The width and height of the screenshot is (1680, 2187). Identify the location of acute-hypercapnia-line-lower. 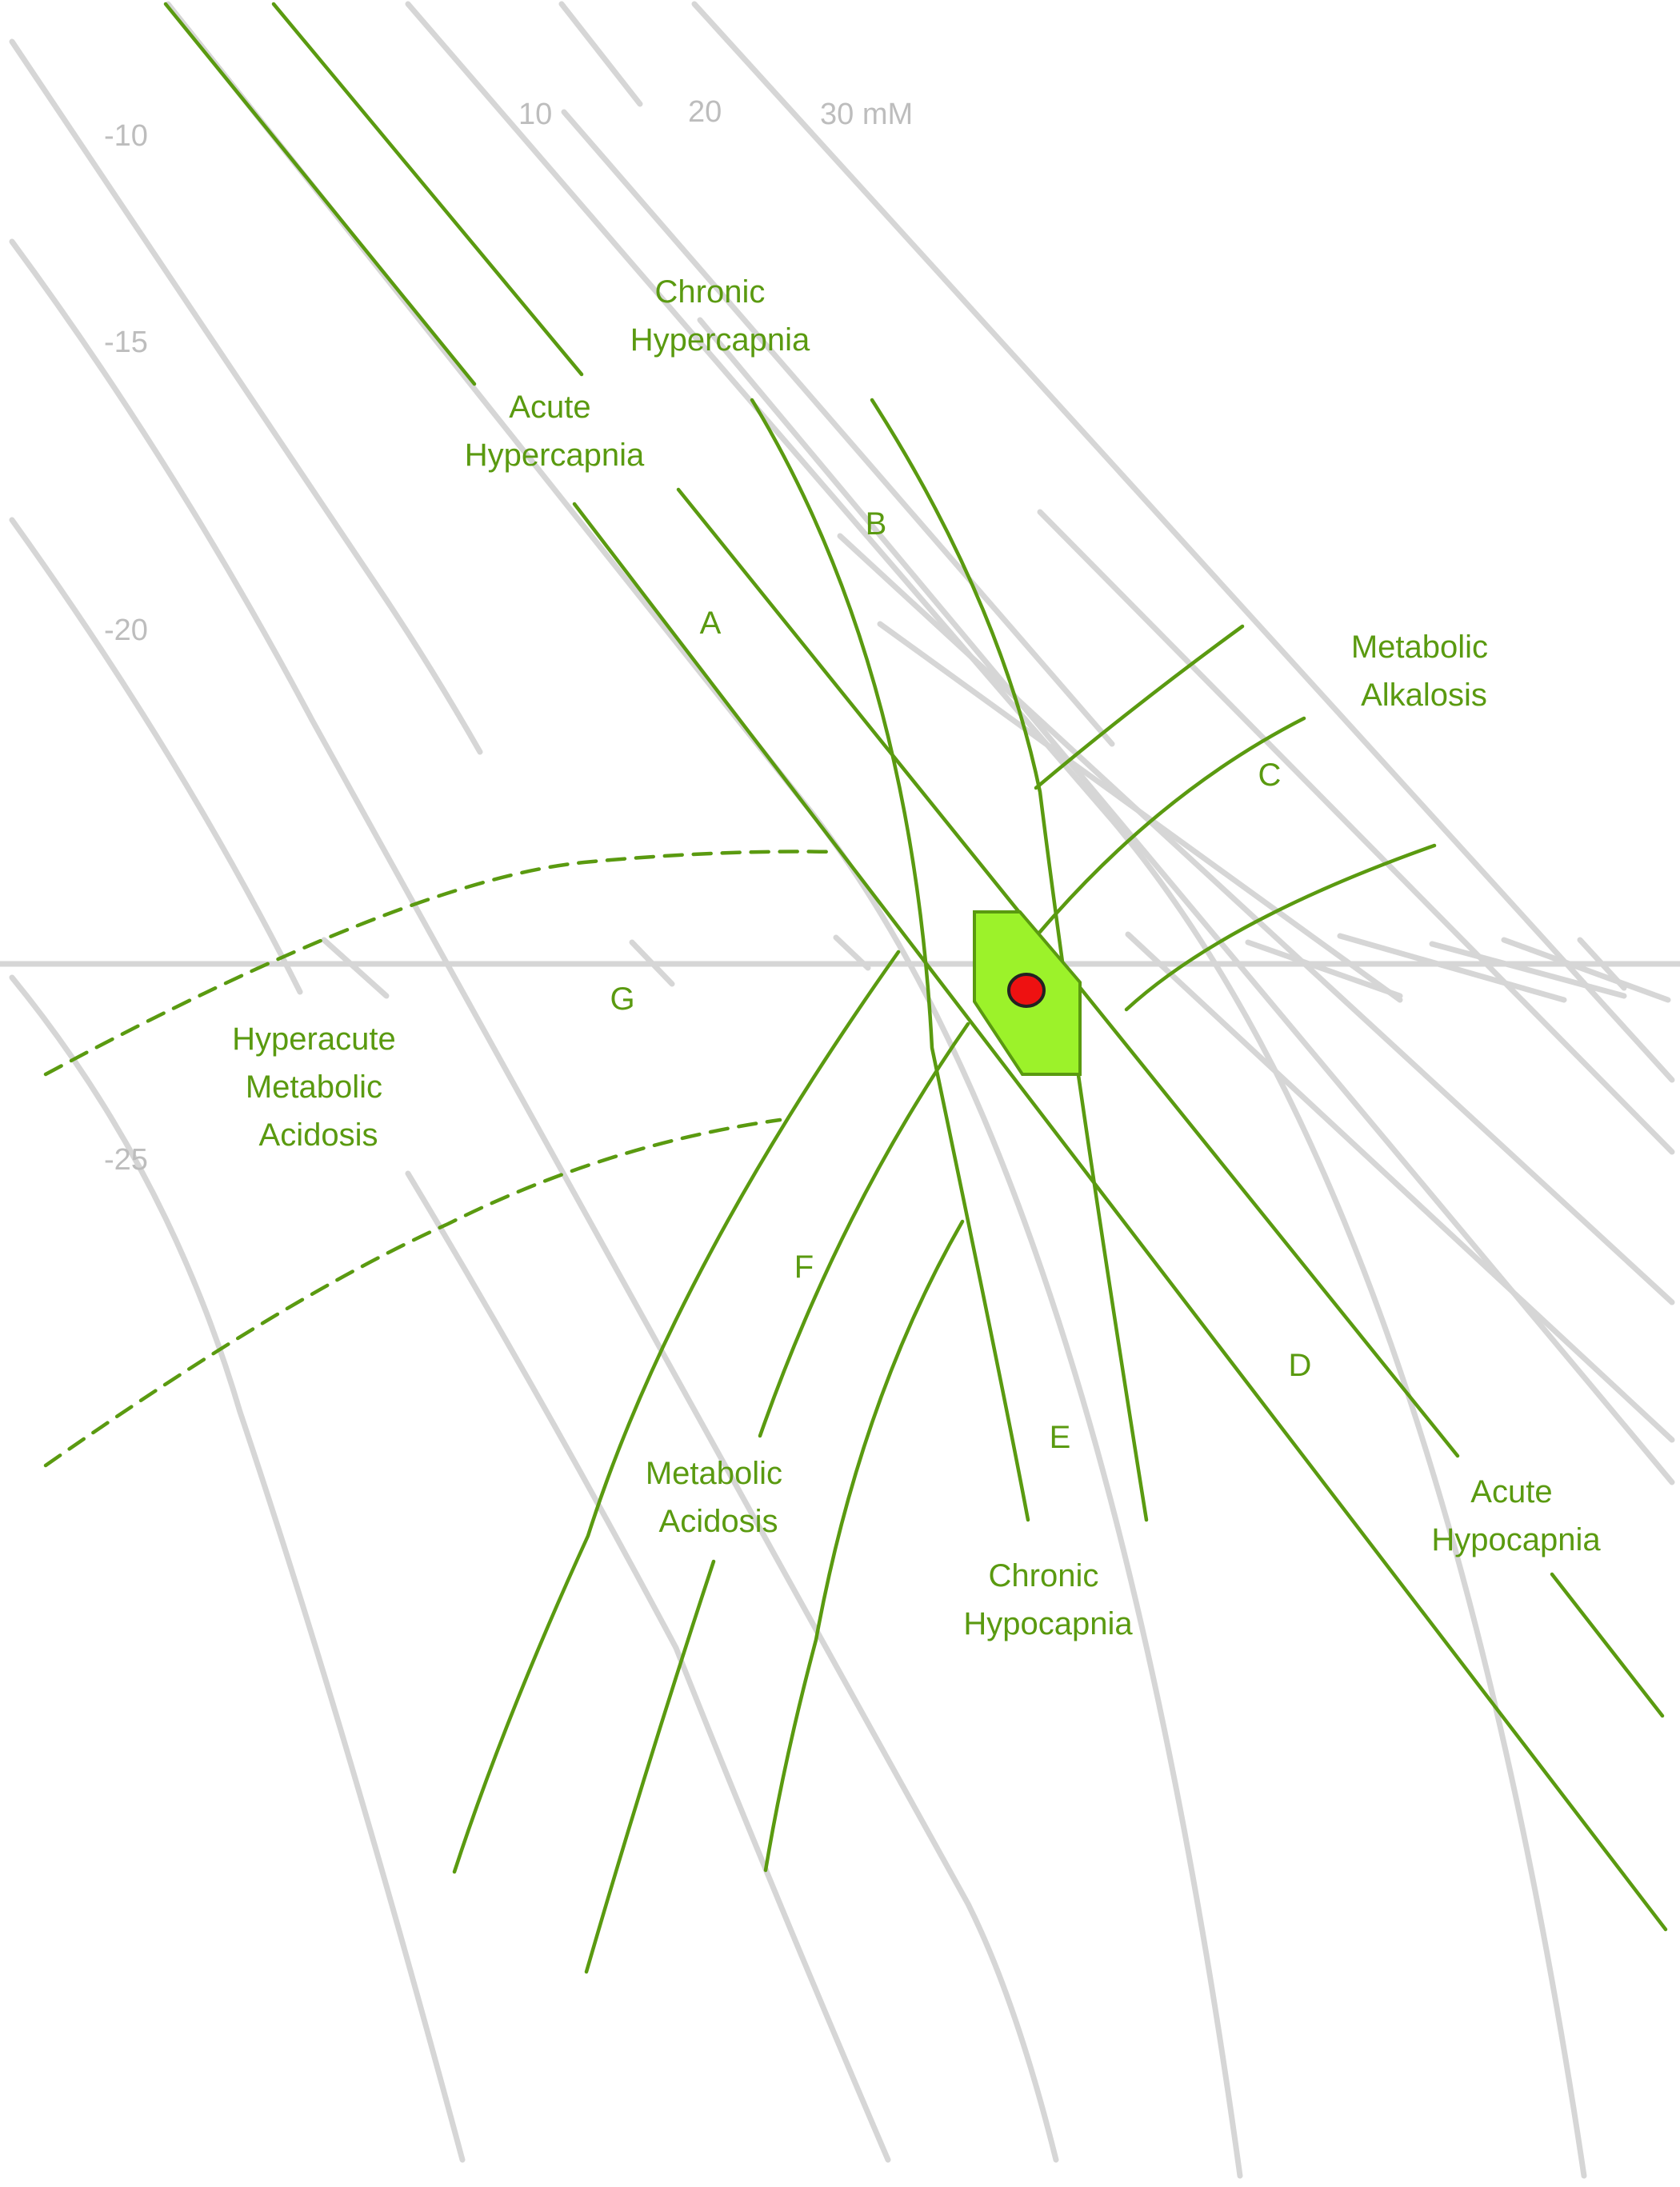
(427, 190).